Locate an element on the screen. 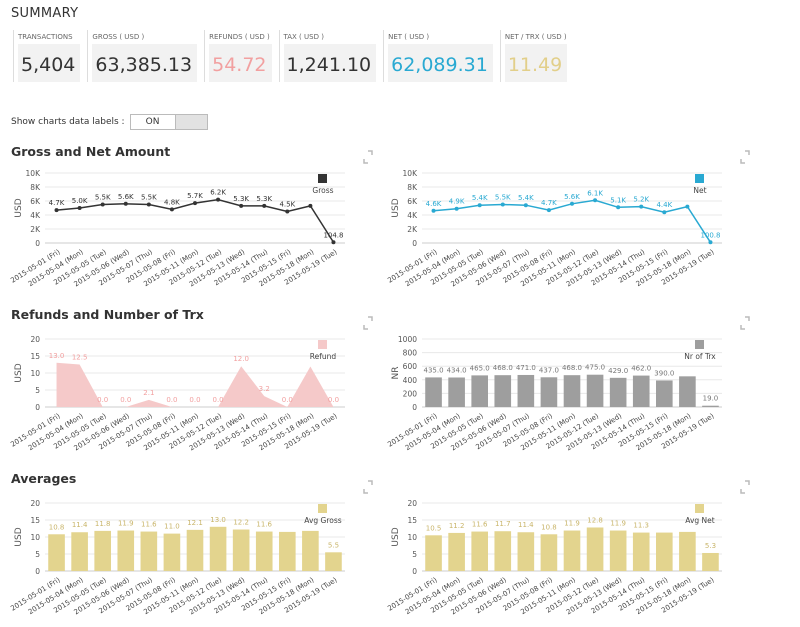 Image resolution: width=800 pixels, height=627 pixels. data-label: 13.0 is located at coordinates (57, 356).